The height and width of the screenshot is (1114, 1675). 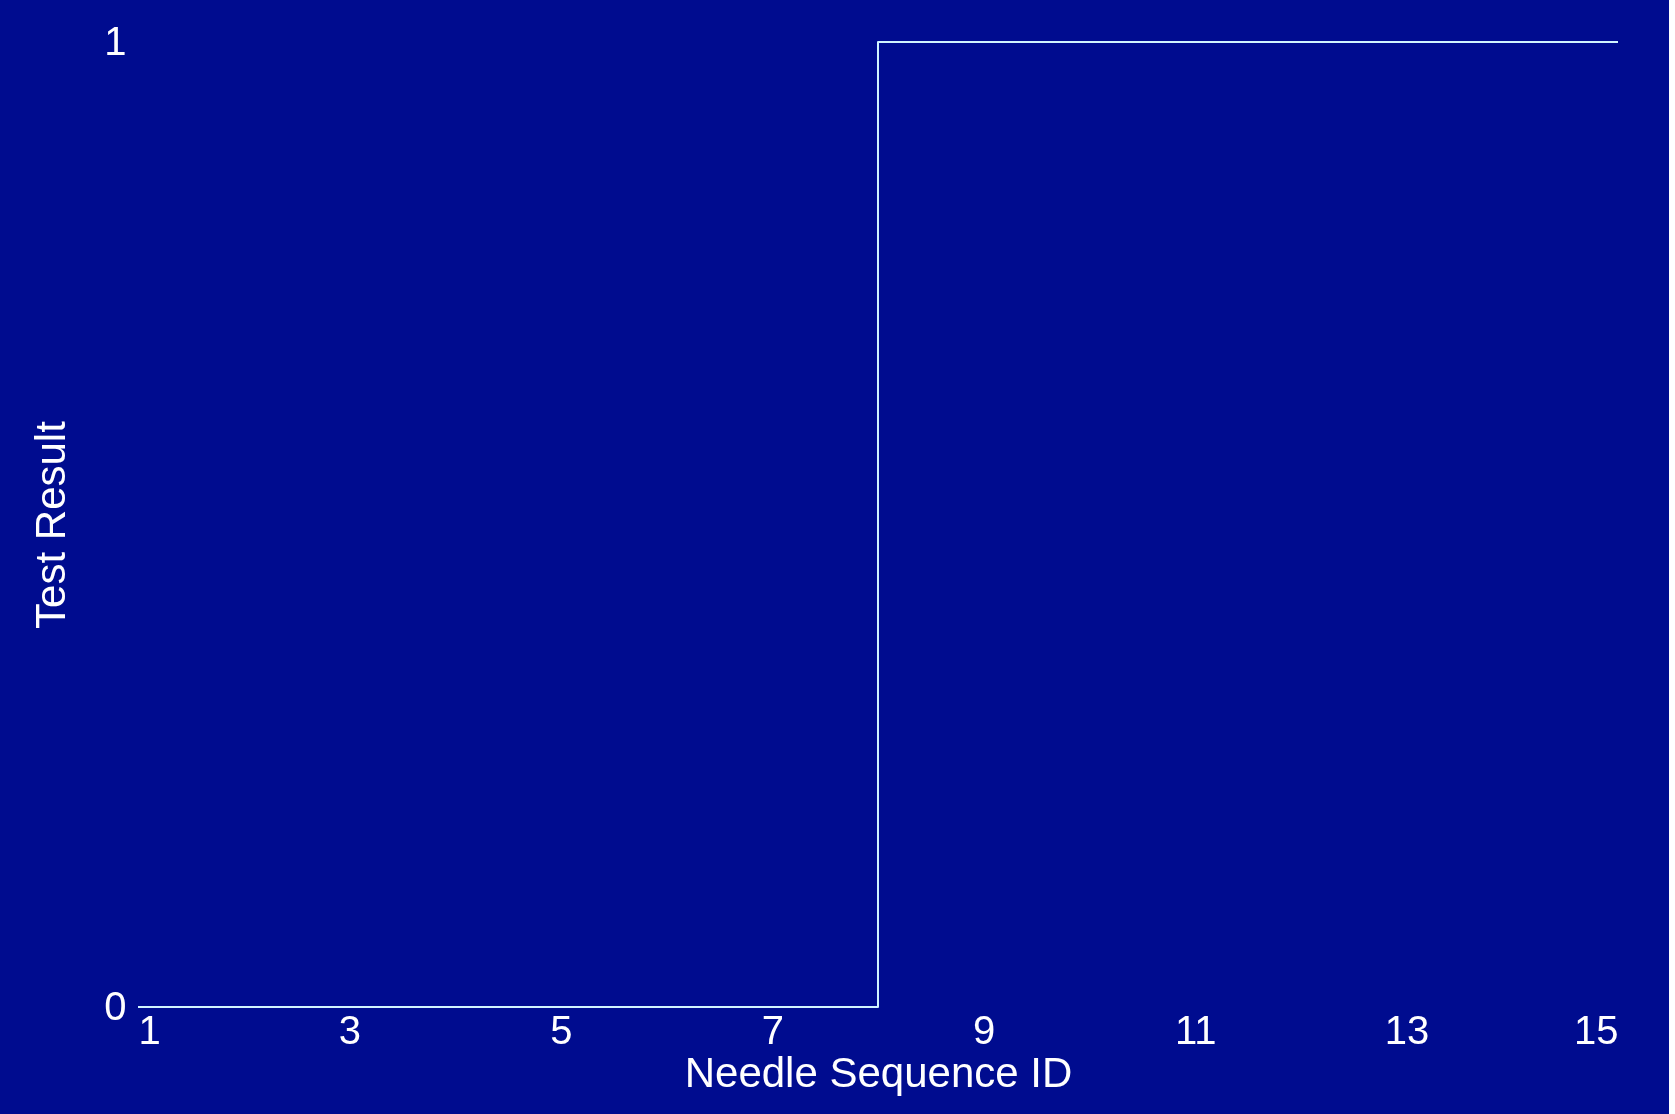 I want to click on x-tick-label: 11, so click(x=1195, y=1029).